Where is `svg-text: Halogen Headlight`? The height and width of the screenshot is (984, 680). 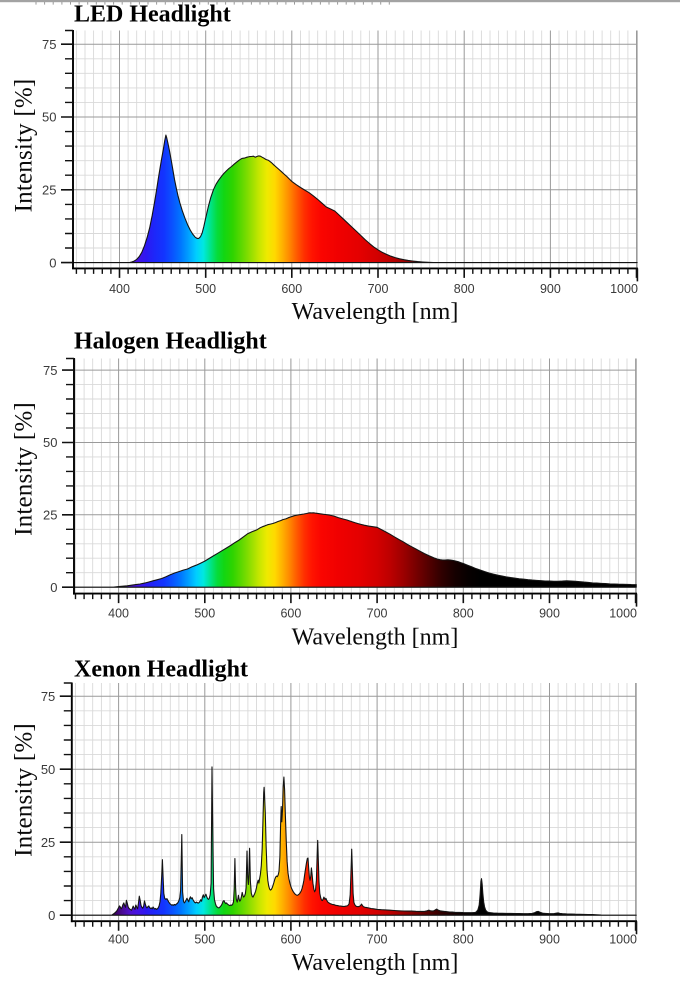
svg-text: Halogen Headlight is located at coordinates (170, 341).